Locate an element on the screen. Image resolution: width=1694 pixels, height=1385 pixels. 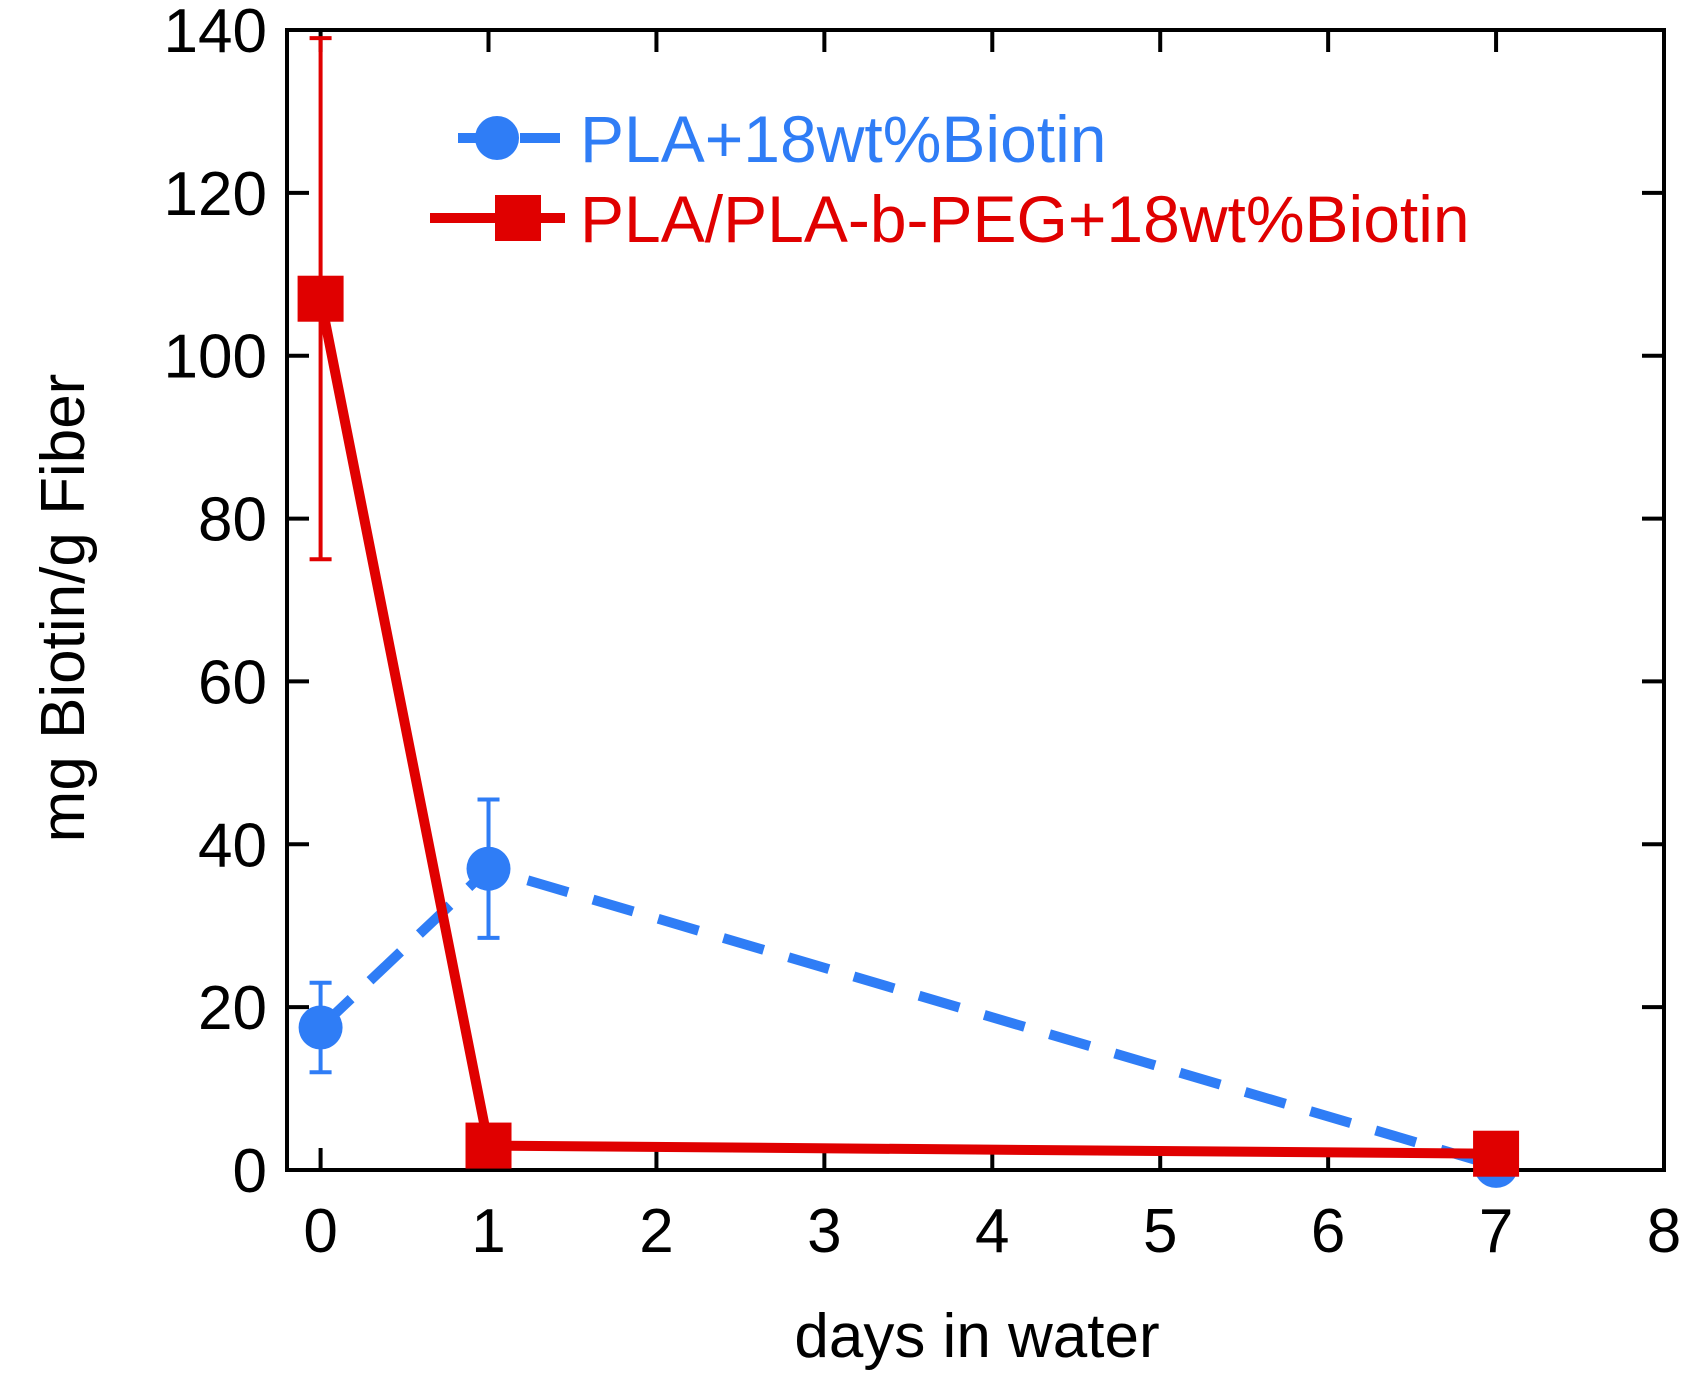
y-axis-label: mg Biotin/g Fiber is located at coordinates (63, 608).